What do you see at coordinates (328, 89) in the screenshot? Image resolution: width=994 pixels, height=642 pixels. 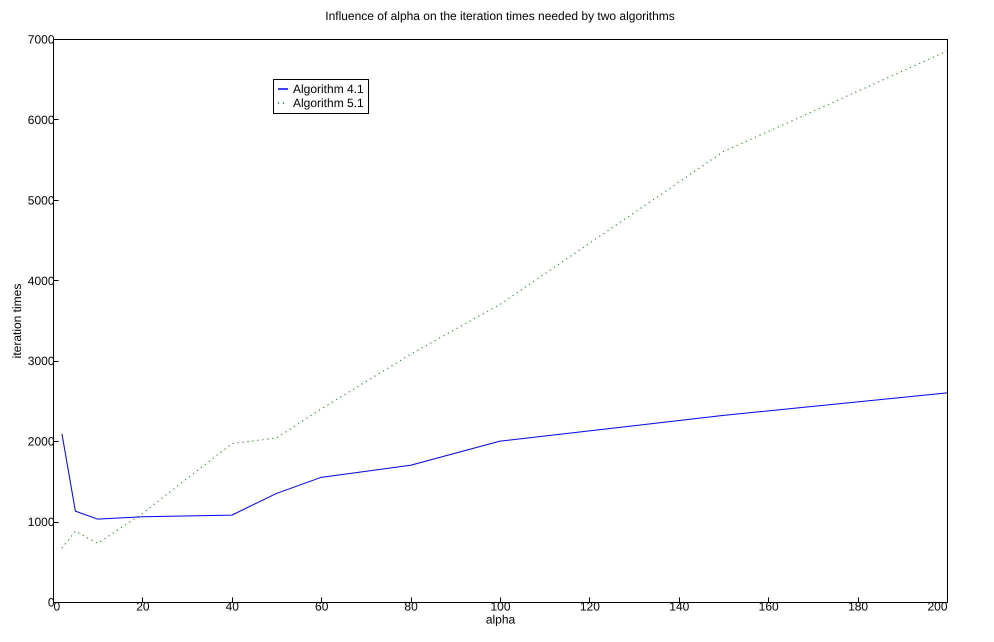 I see `legend-label: Algorithm 4.1` at bounding box center [328, 89].